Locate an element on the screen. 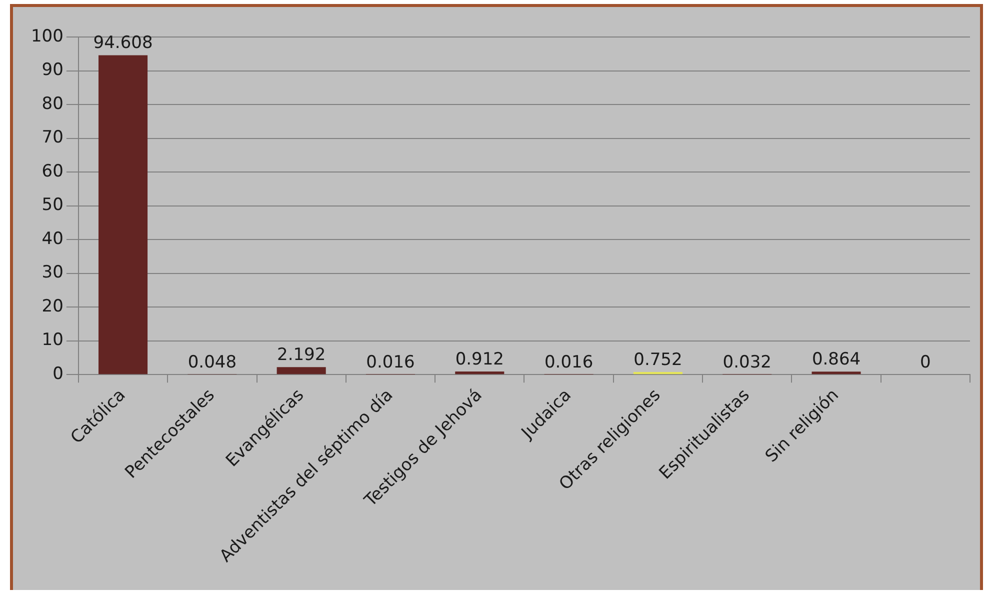 Image resolution: width=997 pixels, height=596 pixels. y-tick-label: 20 is located at coordinates (53, 306).